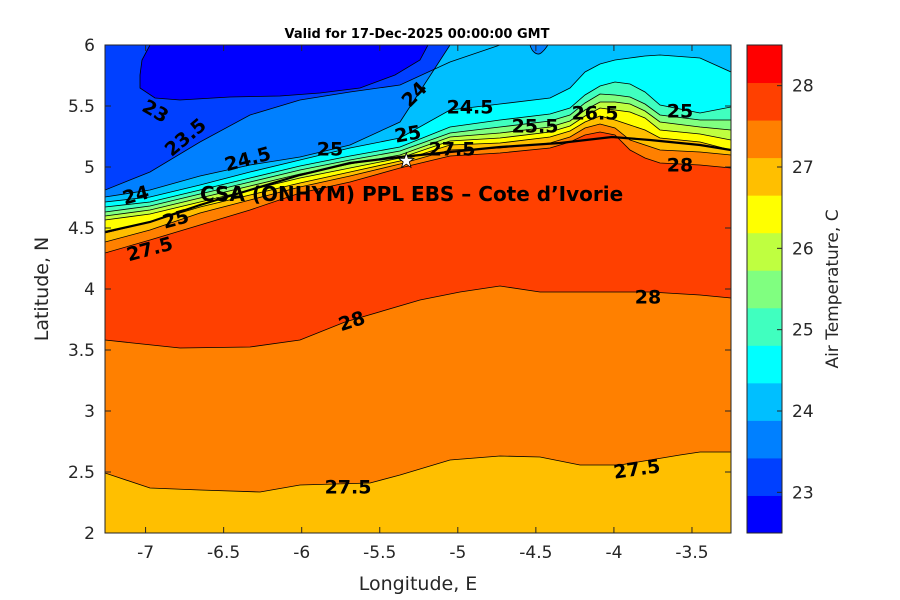 Image resolution: width=900 pixels, height=600 pixels. What do you see at coordinates (833, 288) in the screenshot?
I see `colorbar-label: Air Temperature, C` at bounding box center [833, 288].